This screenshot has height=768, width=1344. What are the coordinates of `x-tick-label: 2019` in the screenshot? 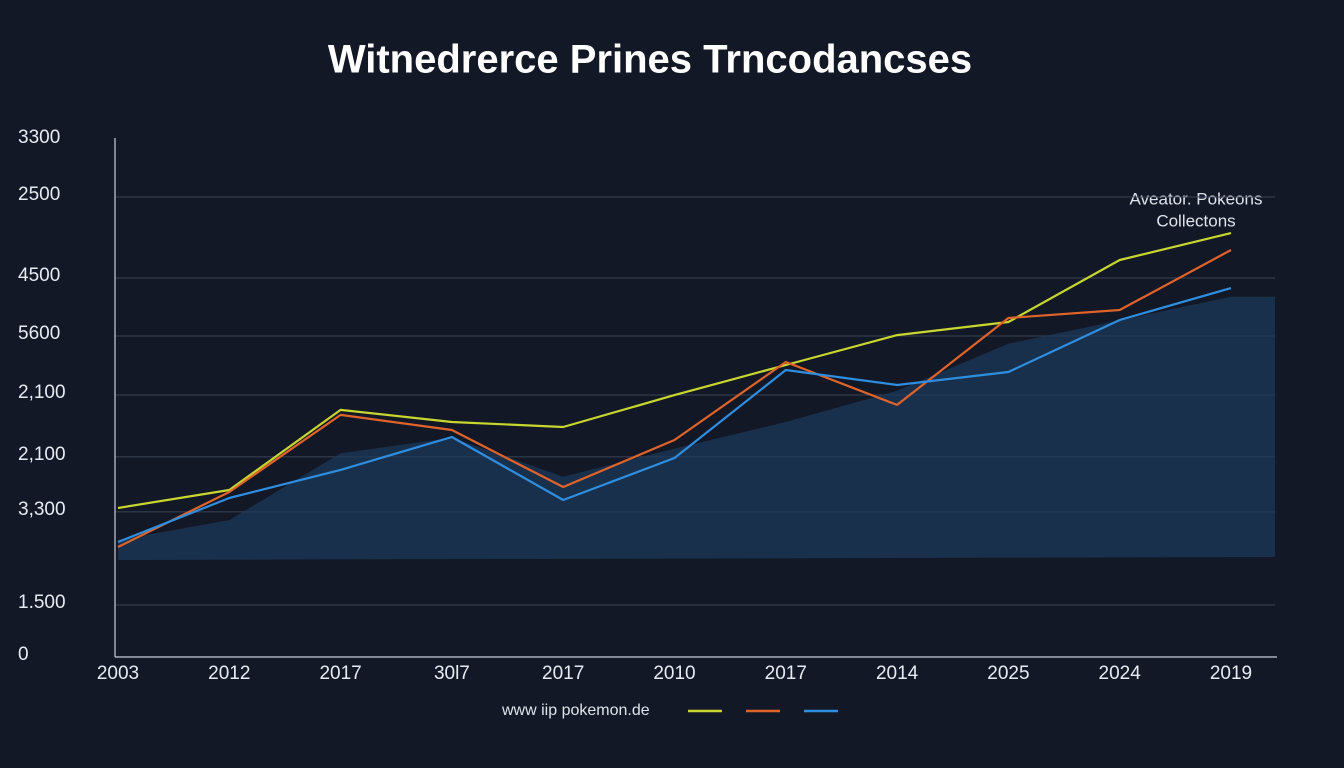 It's located at (1231, 673).